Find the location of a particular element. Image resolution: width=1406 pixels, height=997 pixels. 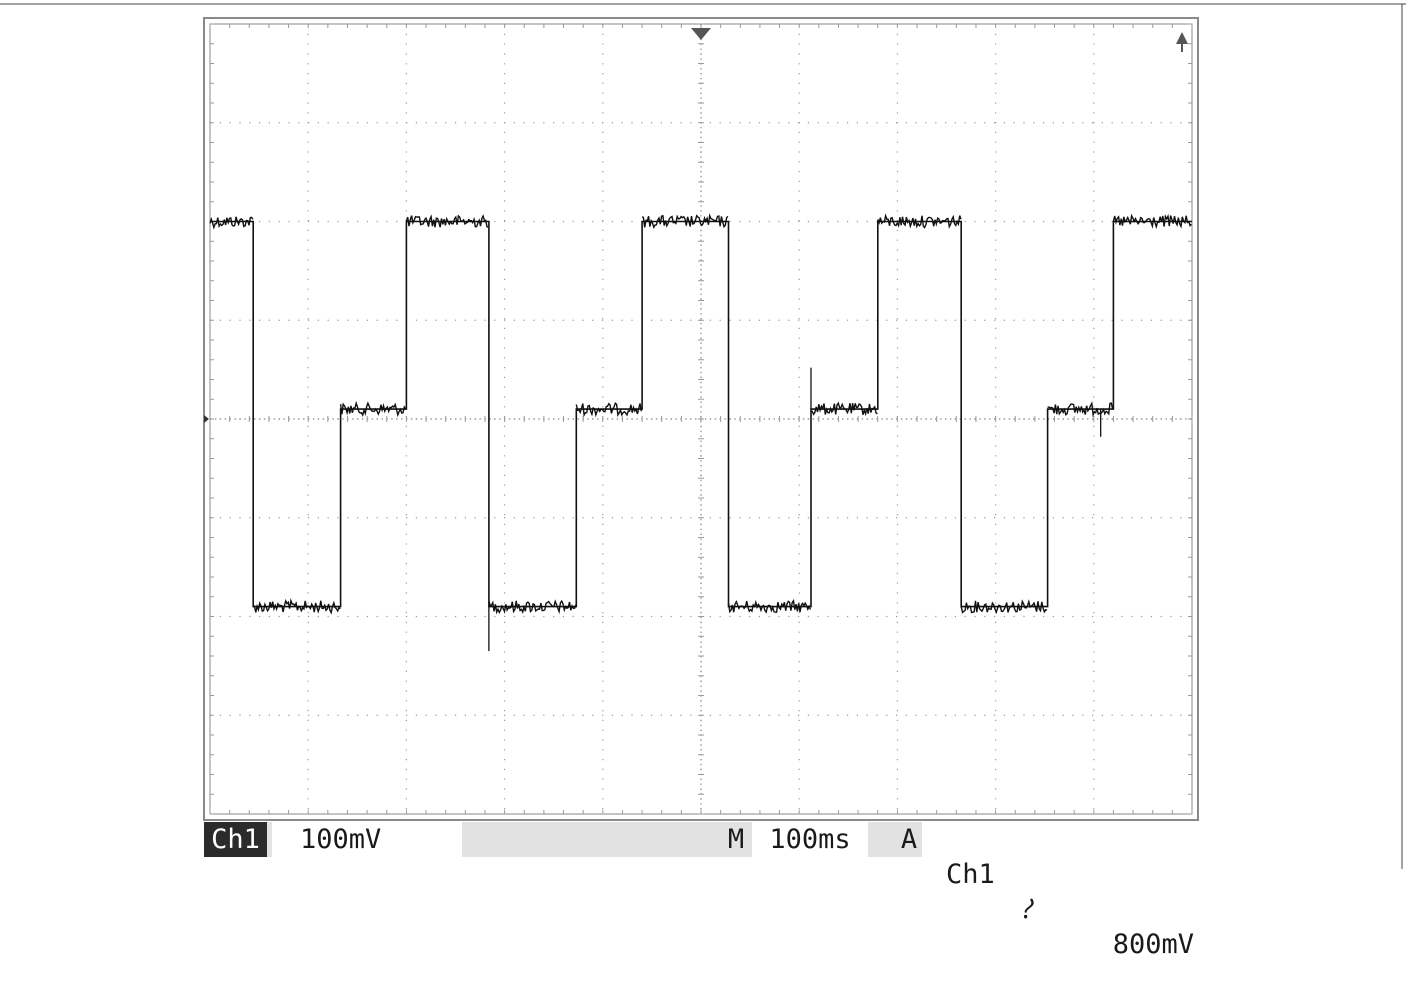

status-bar: Ch1 100mV M 100ms A Ch1 ⹔ 800mV is located at coordinates (701, 891).